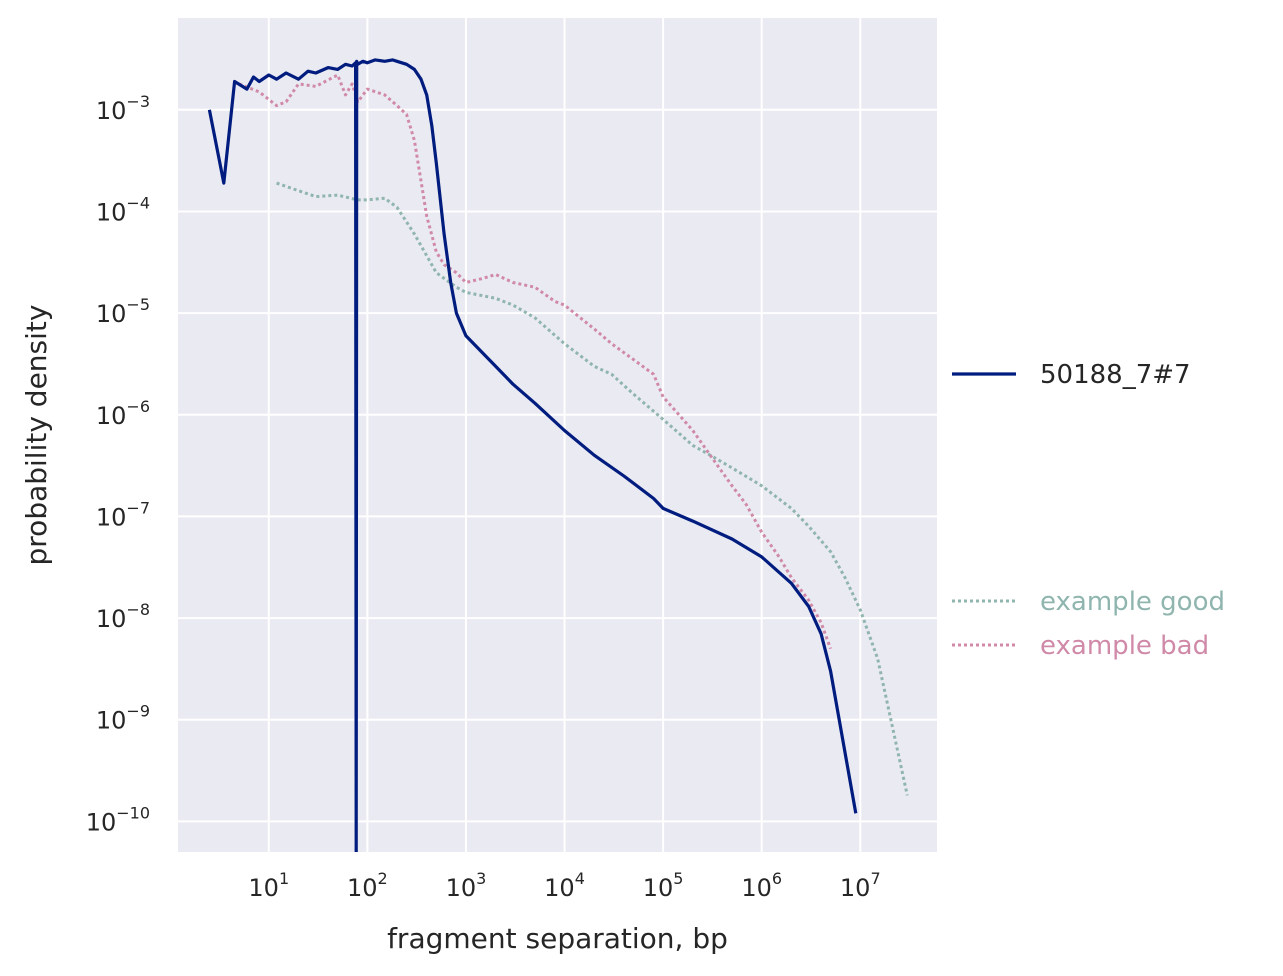  I want to click on x-axis-ticks: 10¹ 10² 10³ 10⁴ 10⁵ 10⁶ 10⁷, so click(564, 885).